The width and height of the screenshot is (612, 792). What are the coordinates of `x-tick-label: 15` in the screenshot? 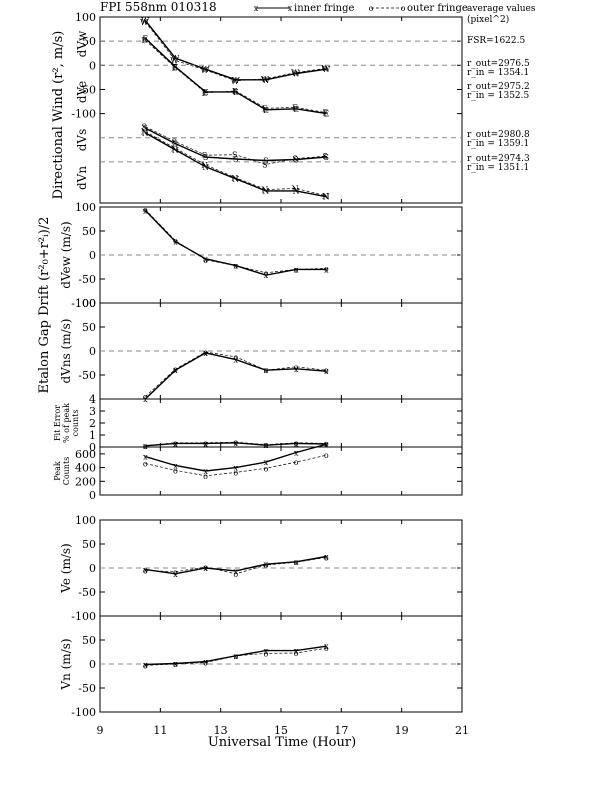 It's located at (281, 730).